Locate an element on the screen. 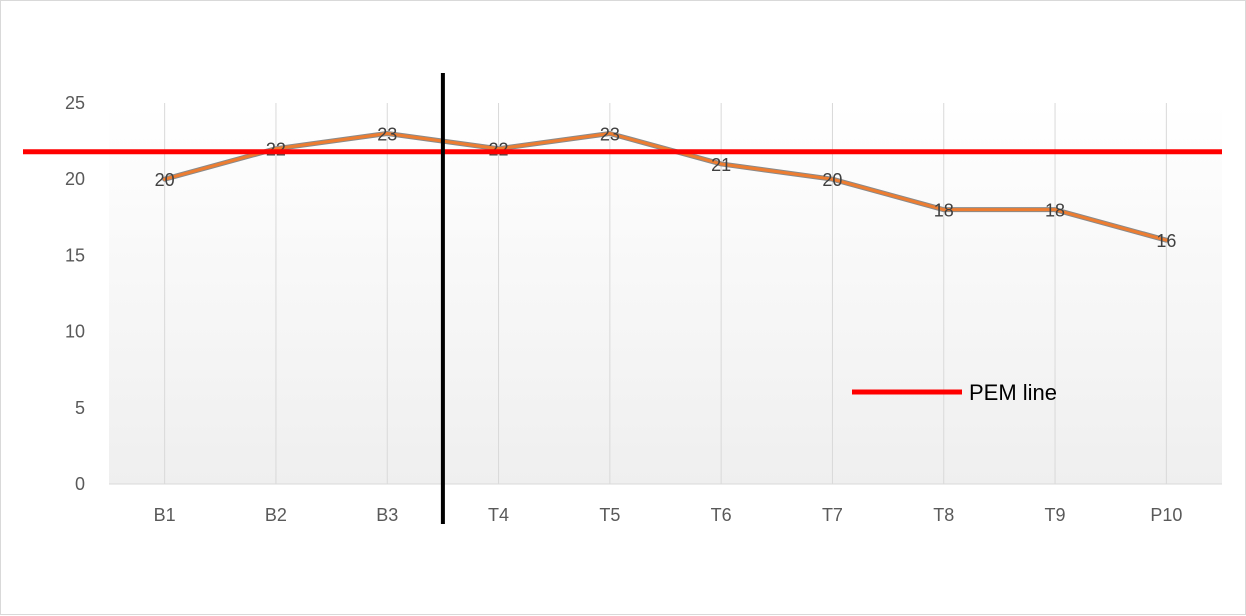 The width and height of the screenshot is (1246, 616). data-label-t8: 18 is located at coordinates (944, 211).